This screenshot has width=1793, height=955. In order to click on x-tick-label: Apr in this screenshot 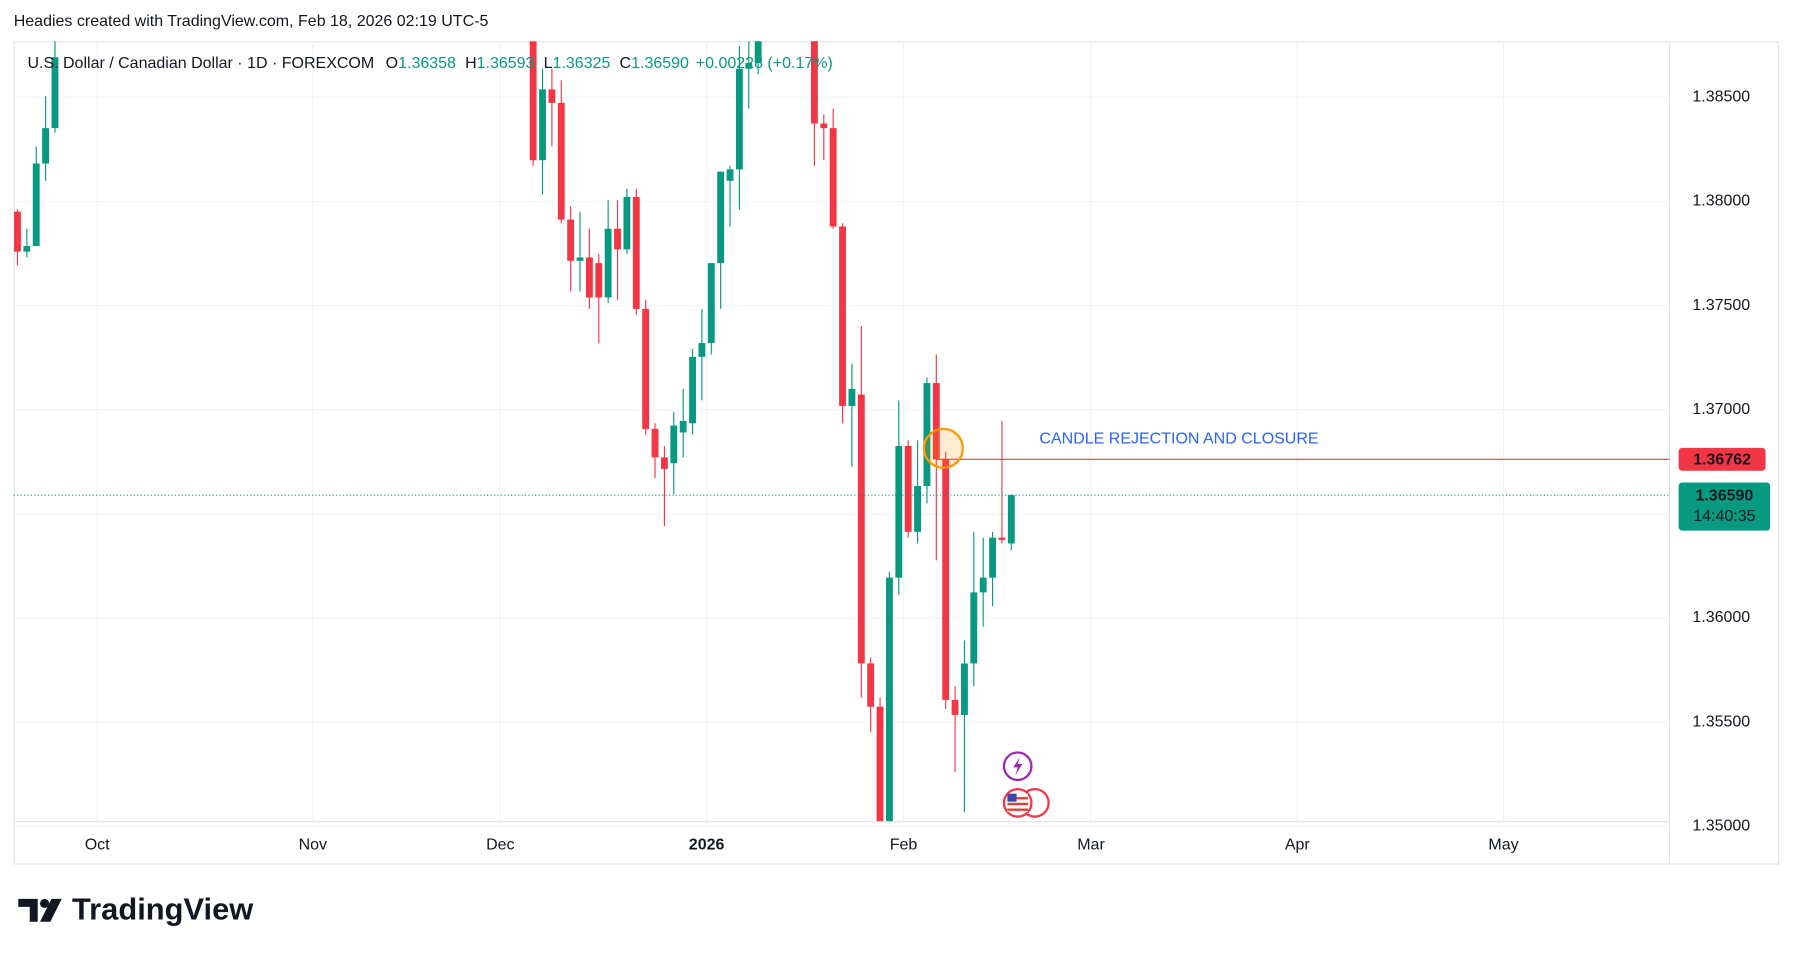, I will do `click(1298, 844)`.